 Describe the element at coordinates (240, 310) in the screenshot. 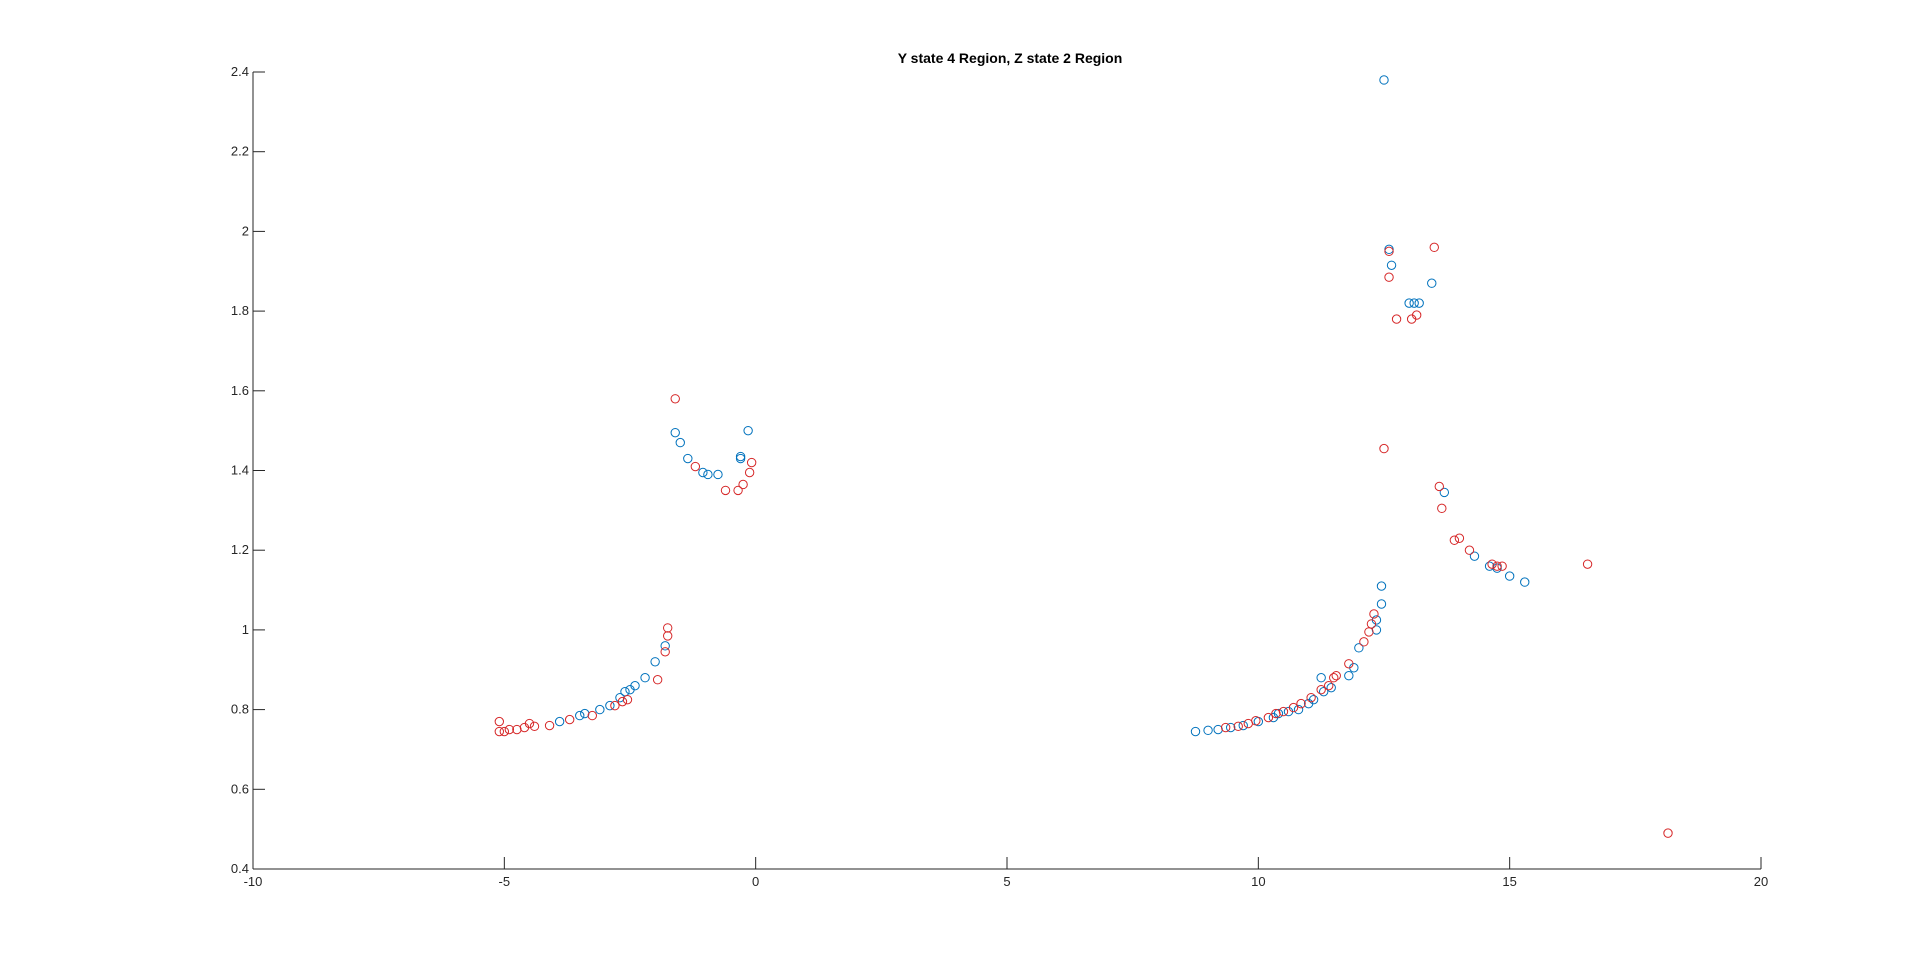

I see `y-tick-label: 1.8` at that location.